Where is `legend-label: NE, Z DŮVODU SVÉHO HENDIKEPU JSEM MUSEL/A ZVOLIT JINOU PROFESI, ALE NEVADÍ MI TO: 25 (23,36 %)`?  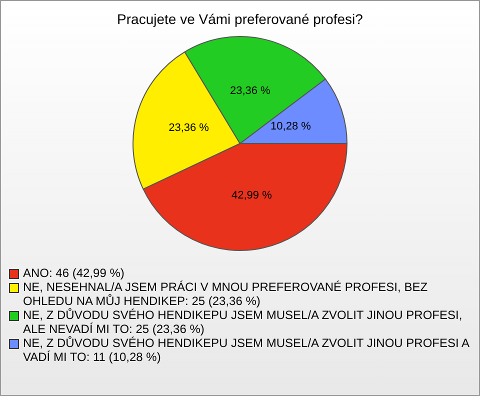 legend-label: NE, Z DŮVODU SVÉHO HENDIKEPU JSEM MUSEL/A ZVOLIT JINOU PROFESI, ALE NEVADÍ MI TO: 25 (23,36 %) is located at coordinates (243, 322).